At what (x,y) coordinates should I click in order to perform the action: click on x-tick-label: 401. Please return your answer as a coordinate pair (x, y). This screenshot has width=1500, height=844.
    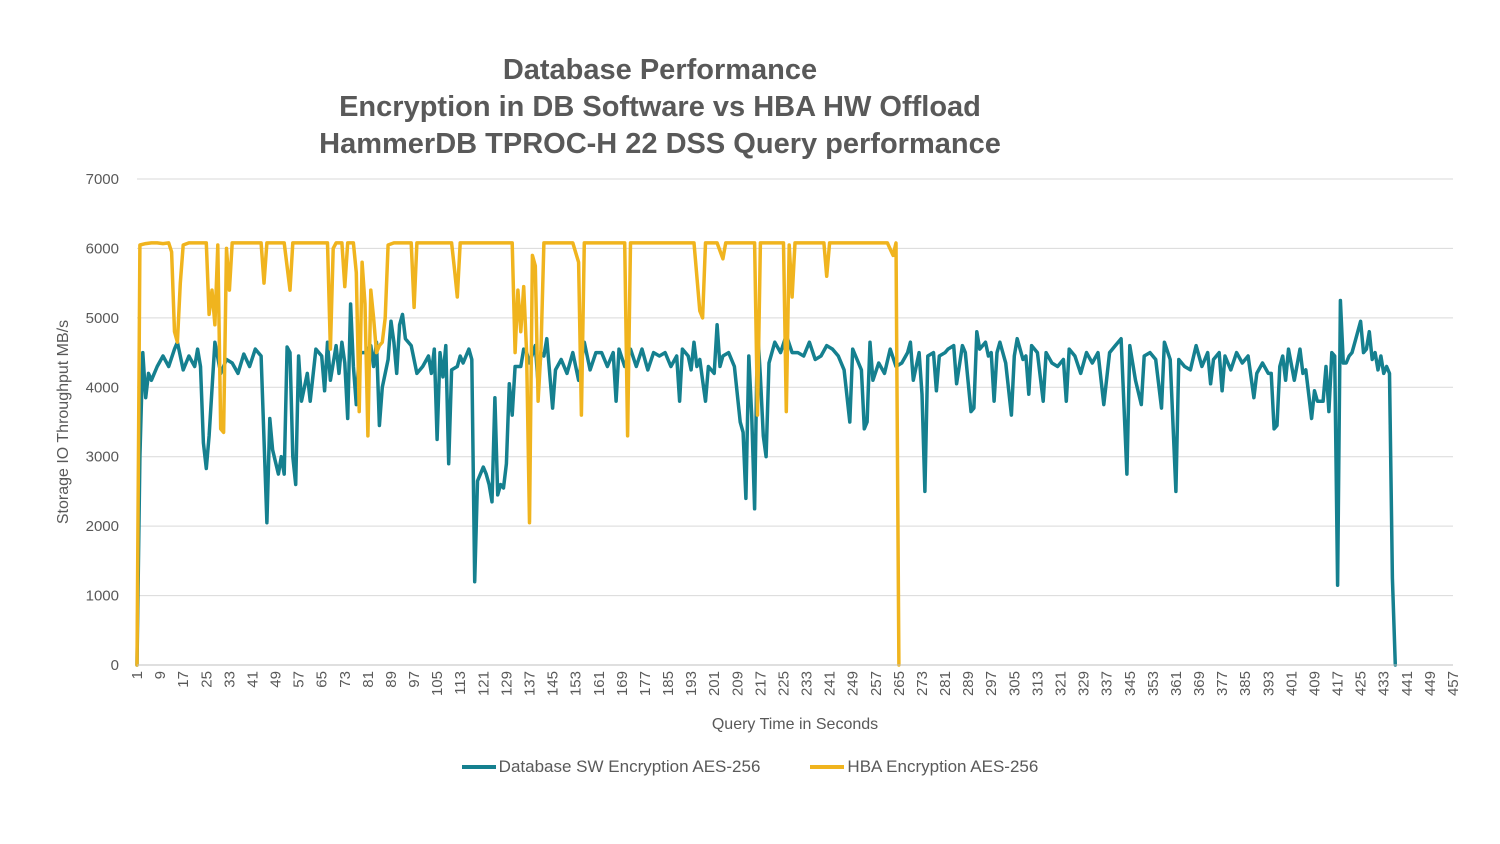
    Looking at the image, I should click on (1291, 683).